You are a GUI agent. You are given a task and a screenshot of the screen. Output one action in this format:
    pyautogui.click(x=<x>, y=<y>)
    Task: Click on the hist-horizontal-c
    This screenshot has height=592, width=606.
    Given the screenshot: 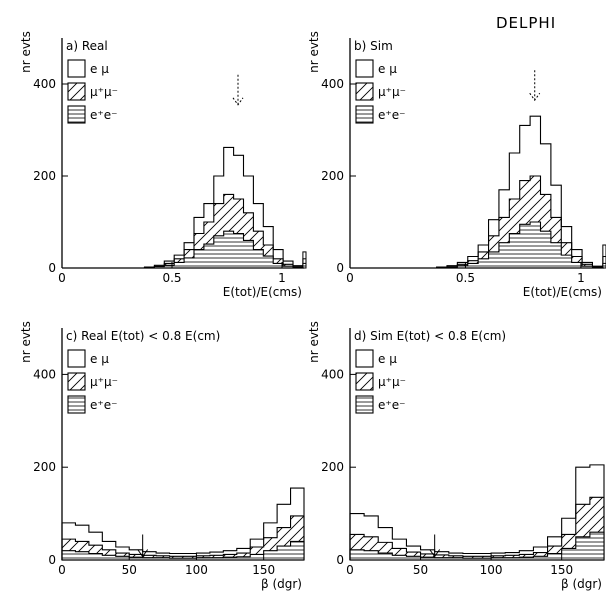 What is the action you would take?
    pyautogui.click(x=183, y=550)
    